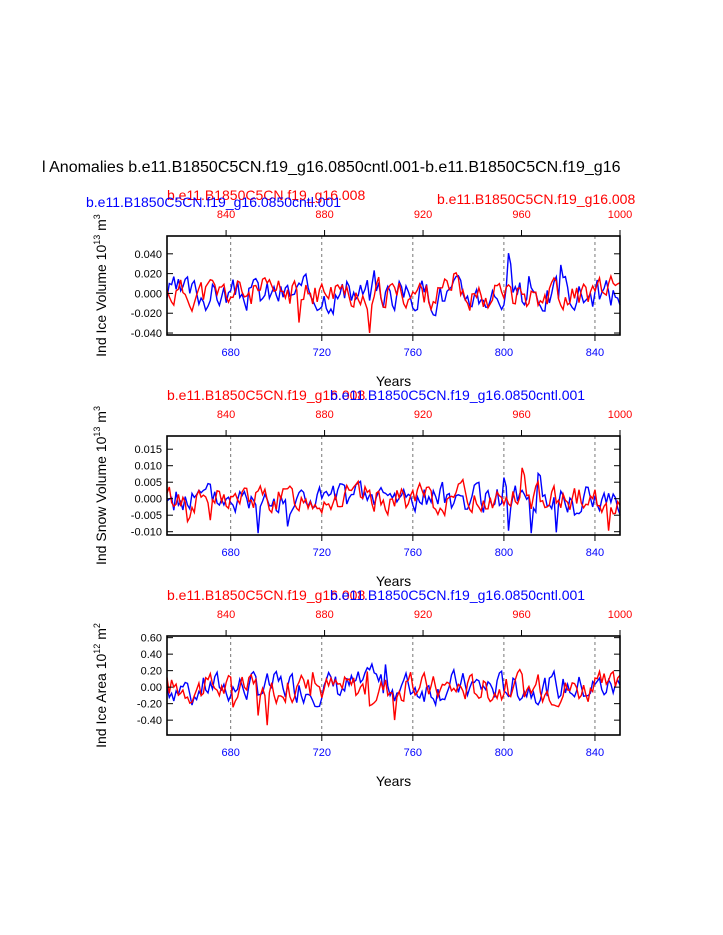  I want to click on y-tick-label: 0.010, so click(148, 467).